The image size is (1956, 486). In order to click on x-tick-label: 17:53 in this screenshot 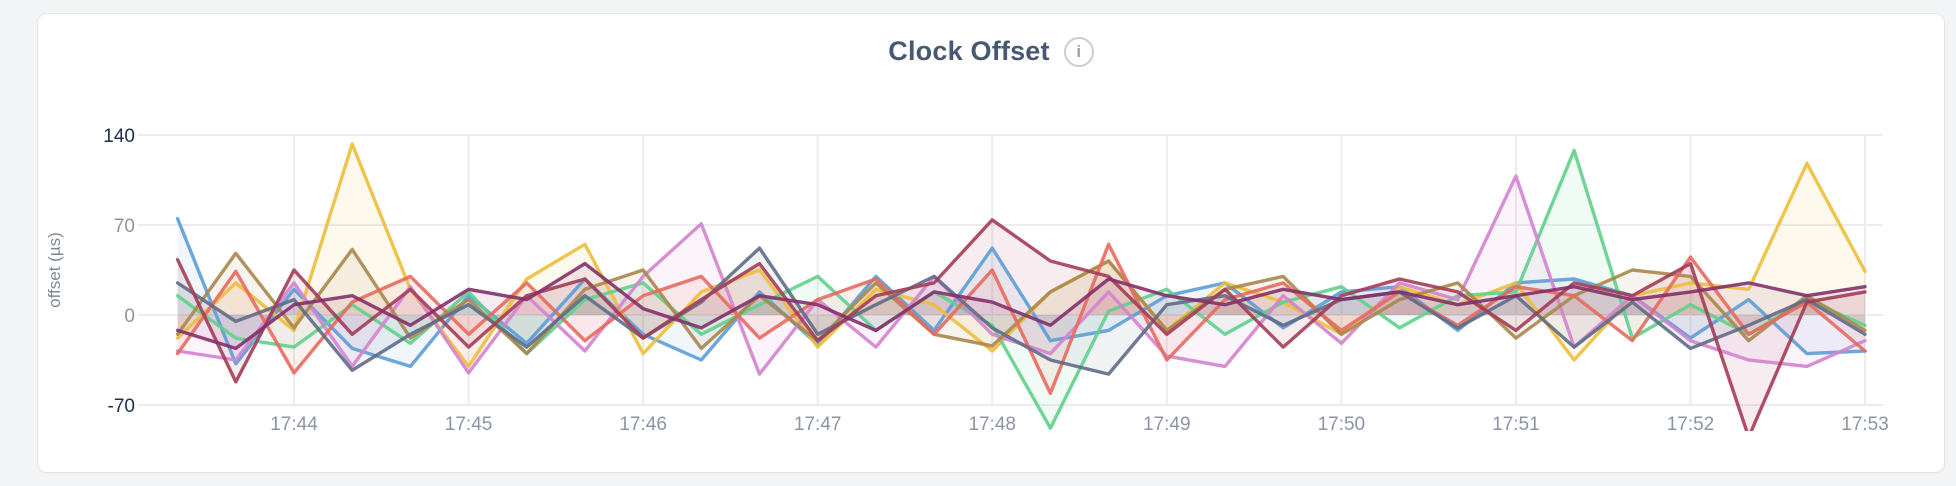, I will do `click(1865, 424)`.